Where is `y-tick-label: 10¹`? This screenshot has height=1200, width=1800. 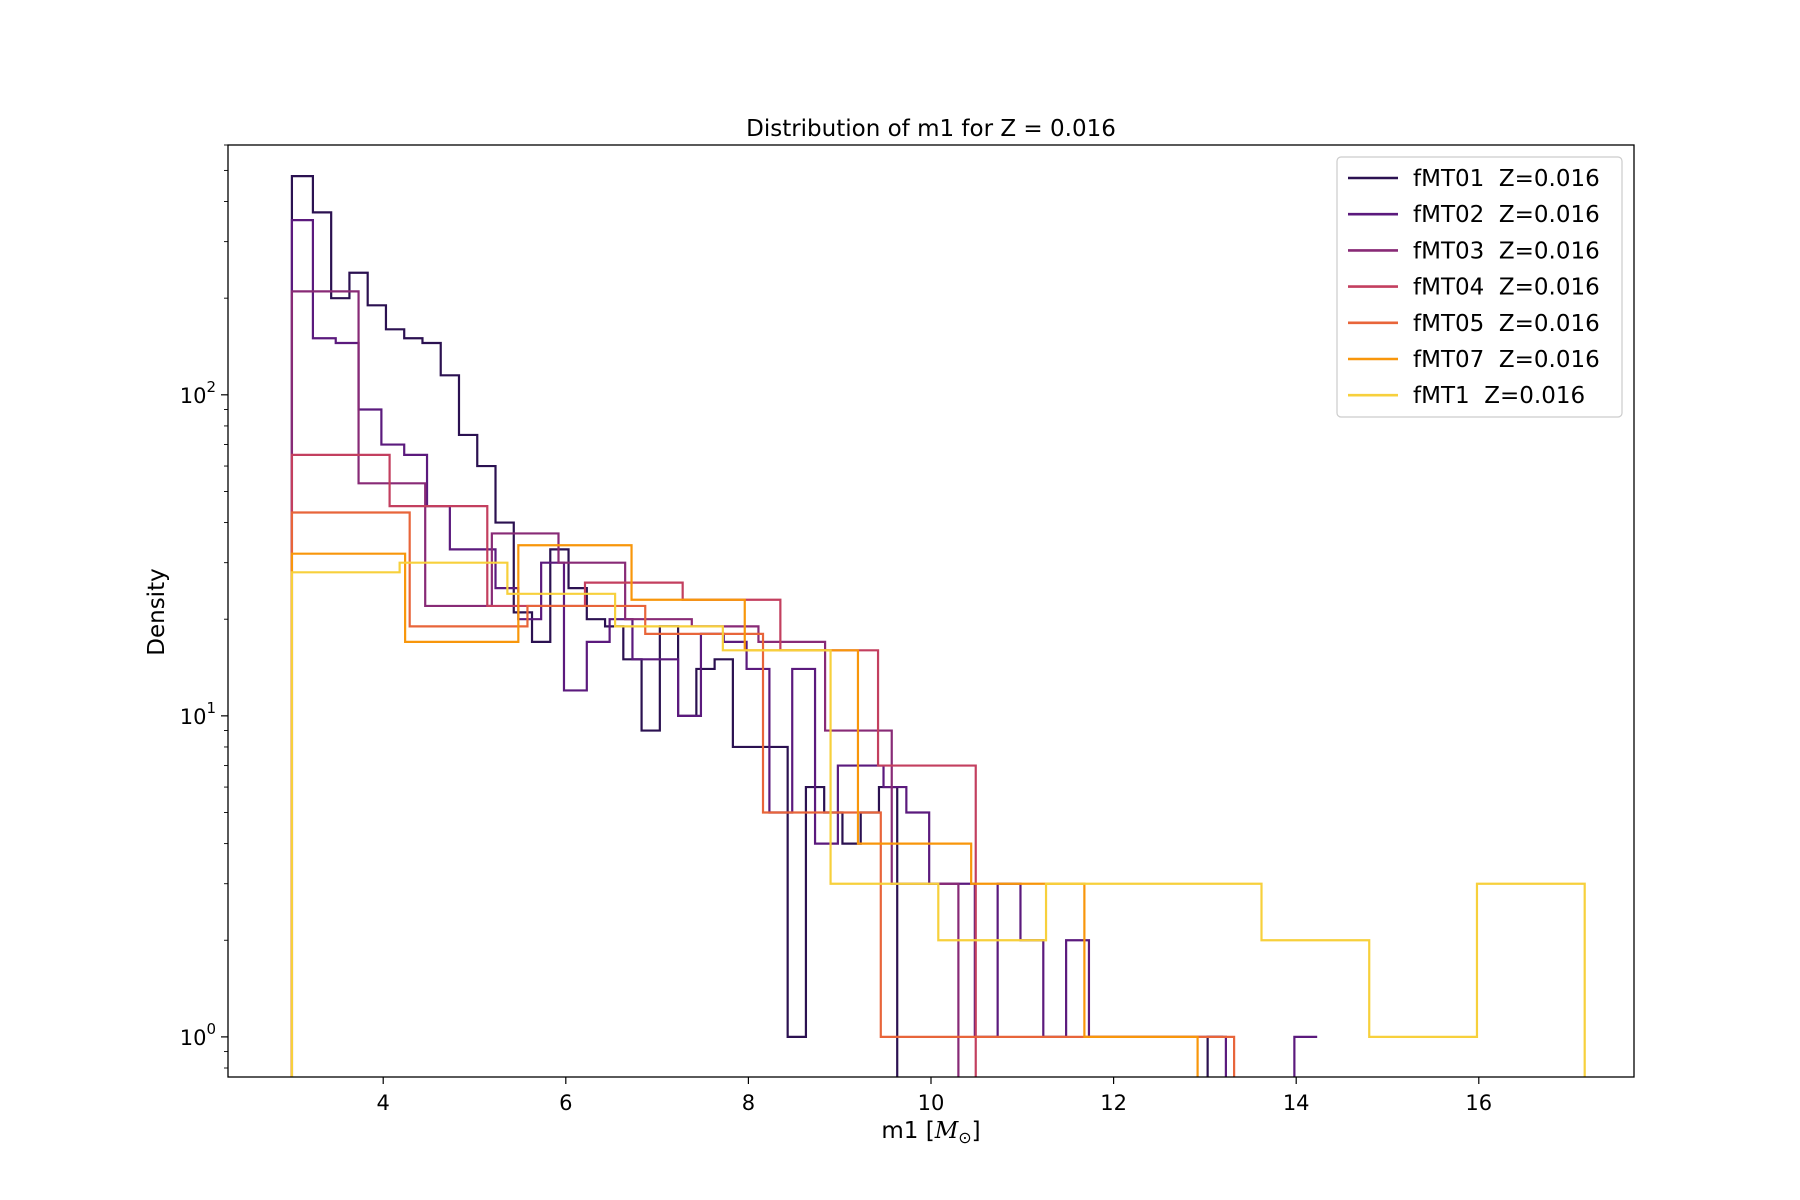
y-tick-label: 10¹ is located at coordinates (198, 714).